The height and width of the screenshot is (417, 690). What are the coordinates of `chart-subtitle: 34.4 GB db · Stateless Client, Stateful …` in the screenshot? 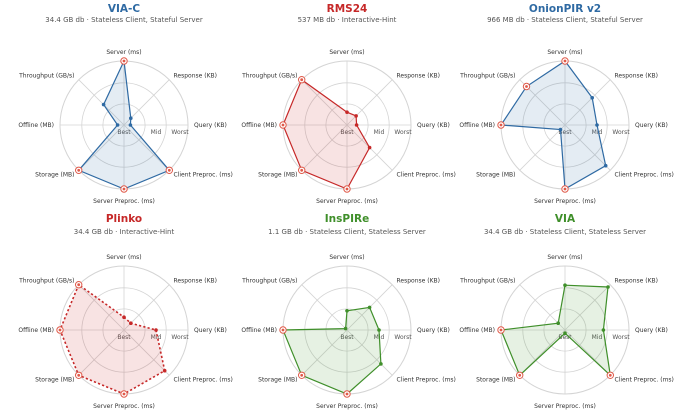 It's located at (124, 20).